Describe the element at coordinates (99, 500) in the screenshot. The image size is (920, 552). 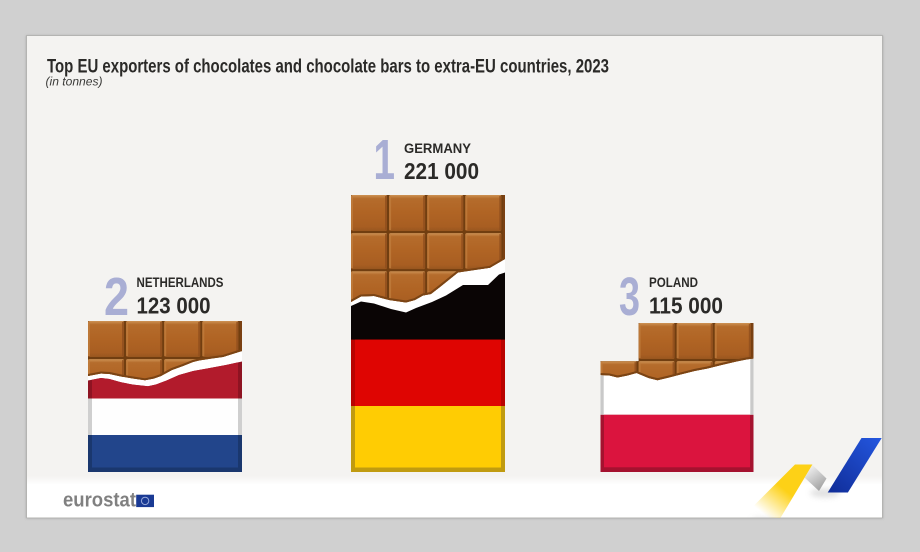
I see `svg-text: eurostat` at that location.